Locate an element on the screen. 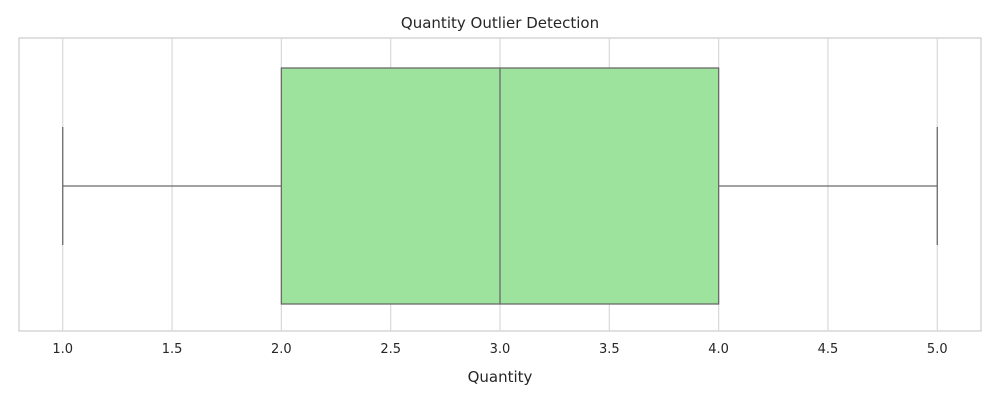 Image resolution: width=1000 pixels, height=400 pixels. x-axis-label: Quantity is located at coordinates (500, 377).